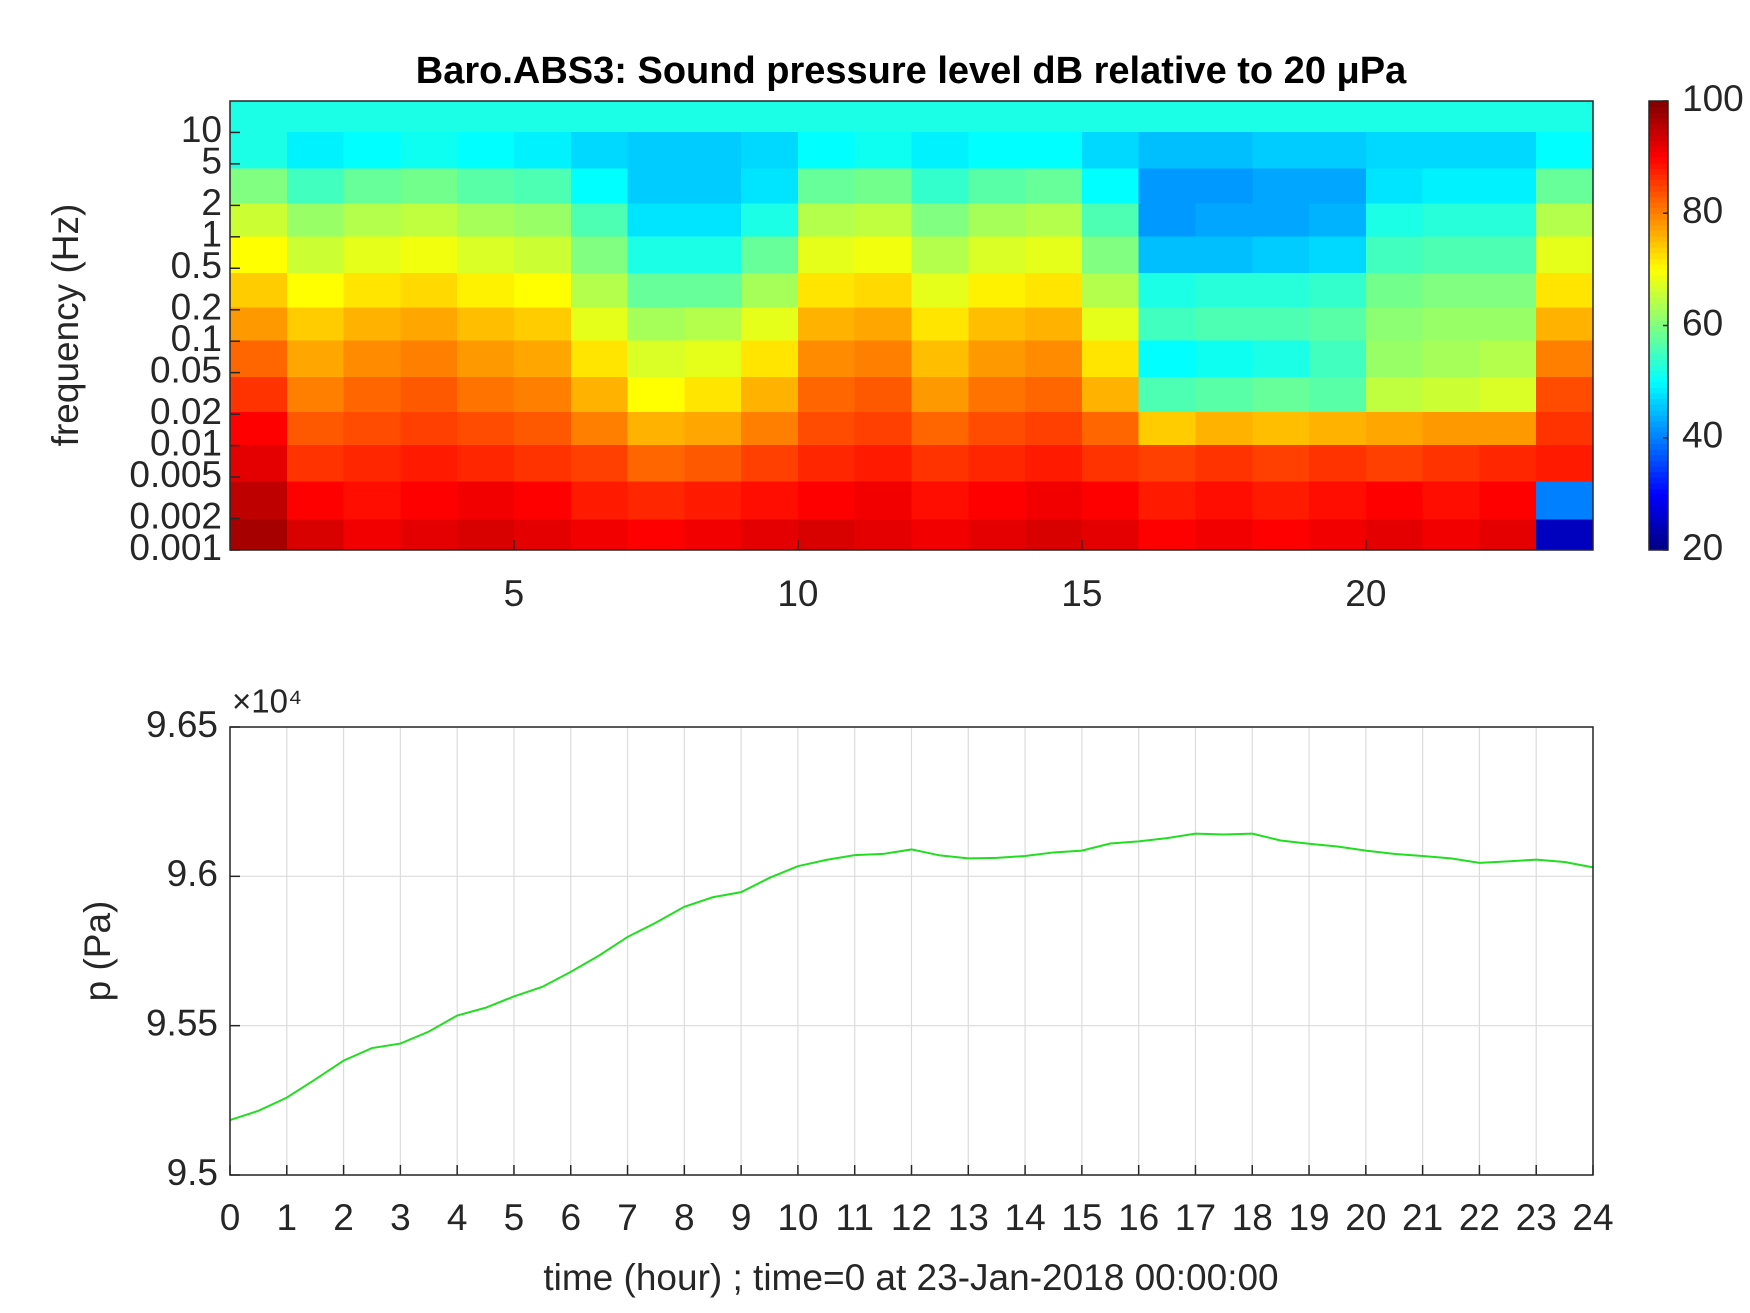  Describe the element at coordinates (97, 951) in the screenshot. I see `y-axis-label: p (Pa)` at that location.